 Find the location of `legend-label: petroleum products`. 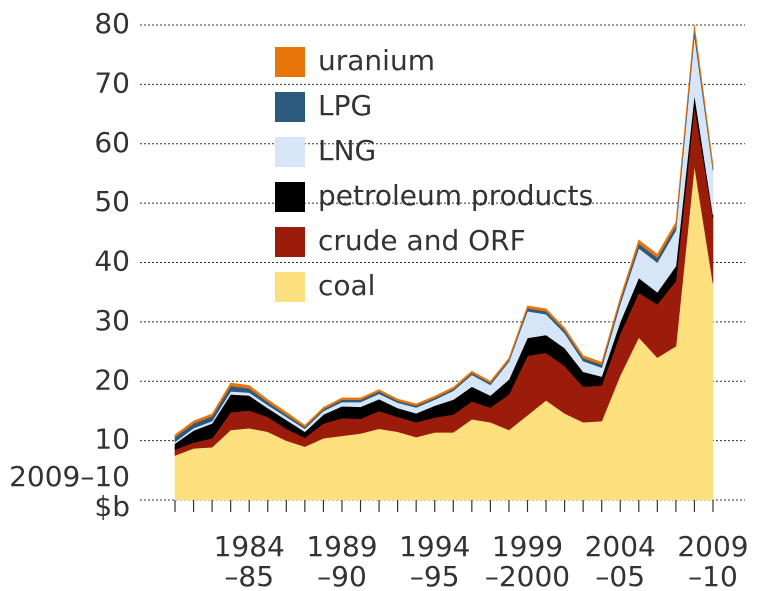

legend-label: petroleum products is located at coordinates (455, 195).